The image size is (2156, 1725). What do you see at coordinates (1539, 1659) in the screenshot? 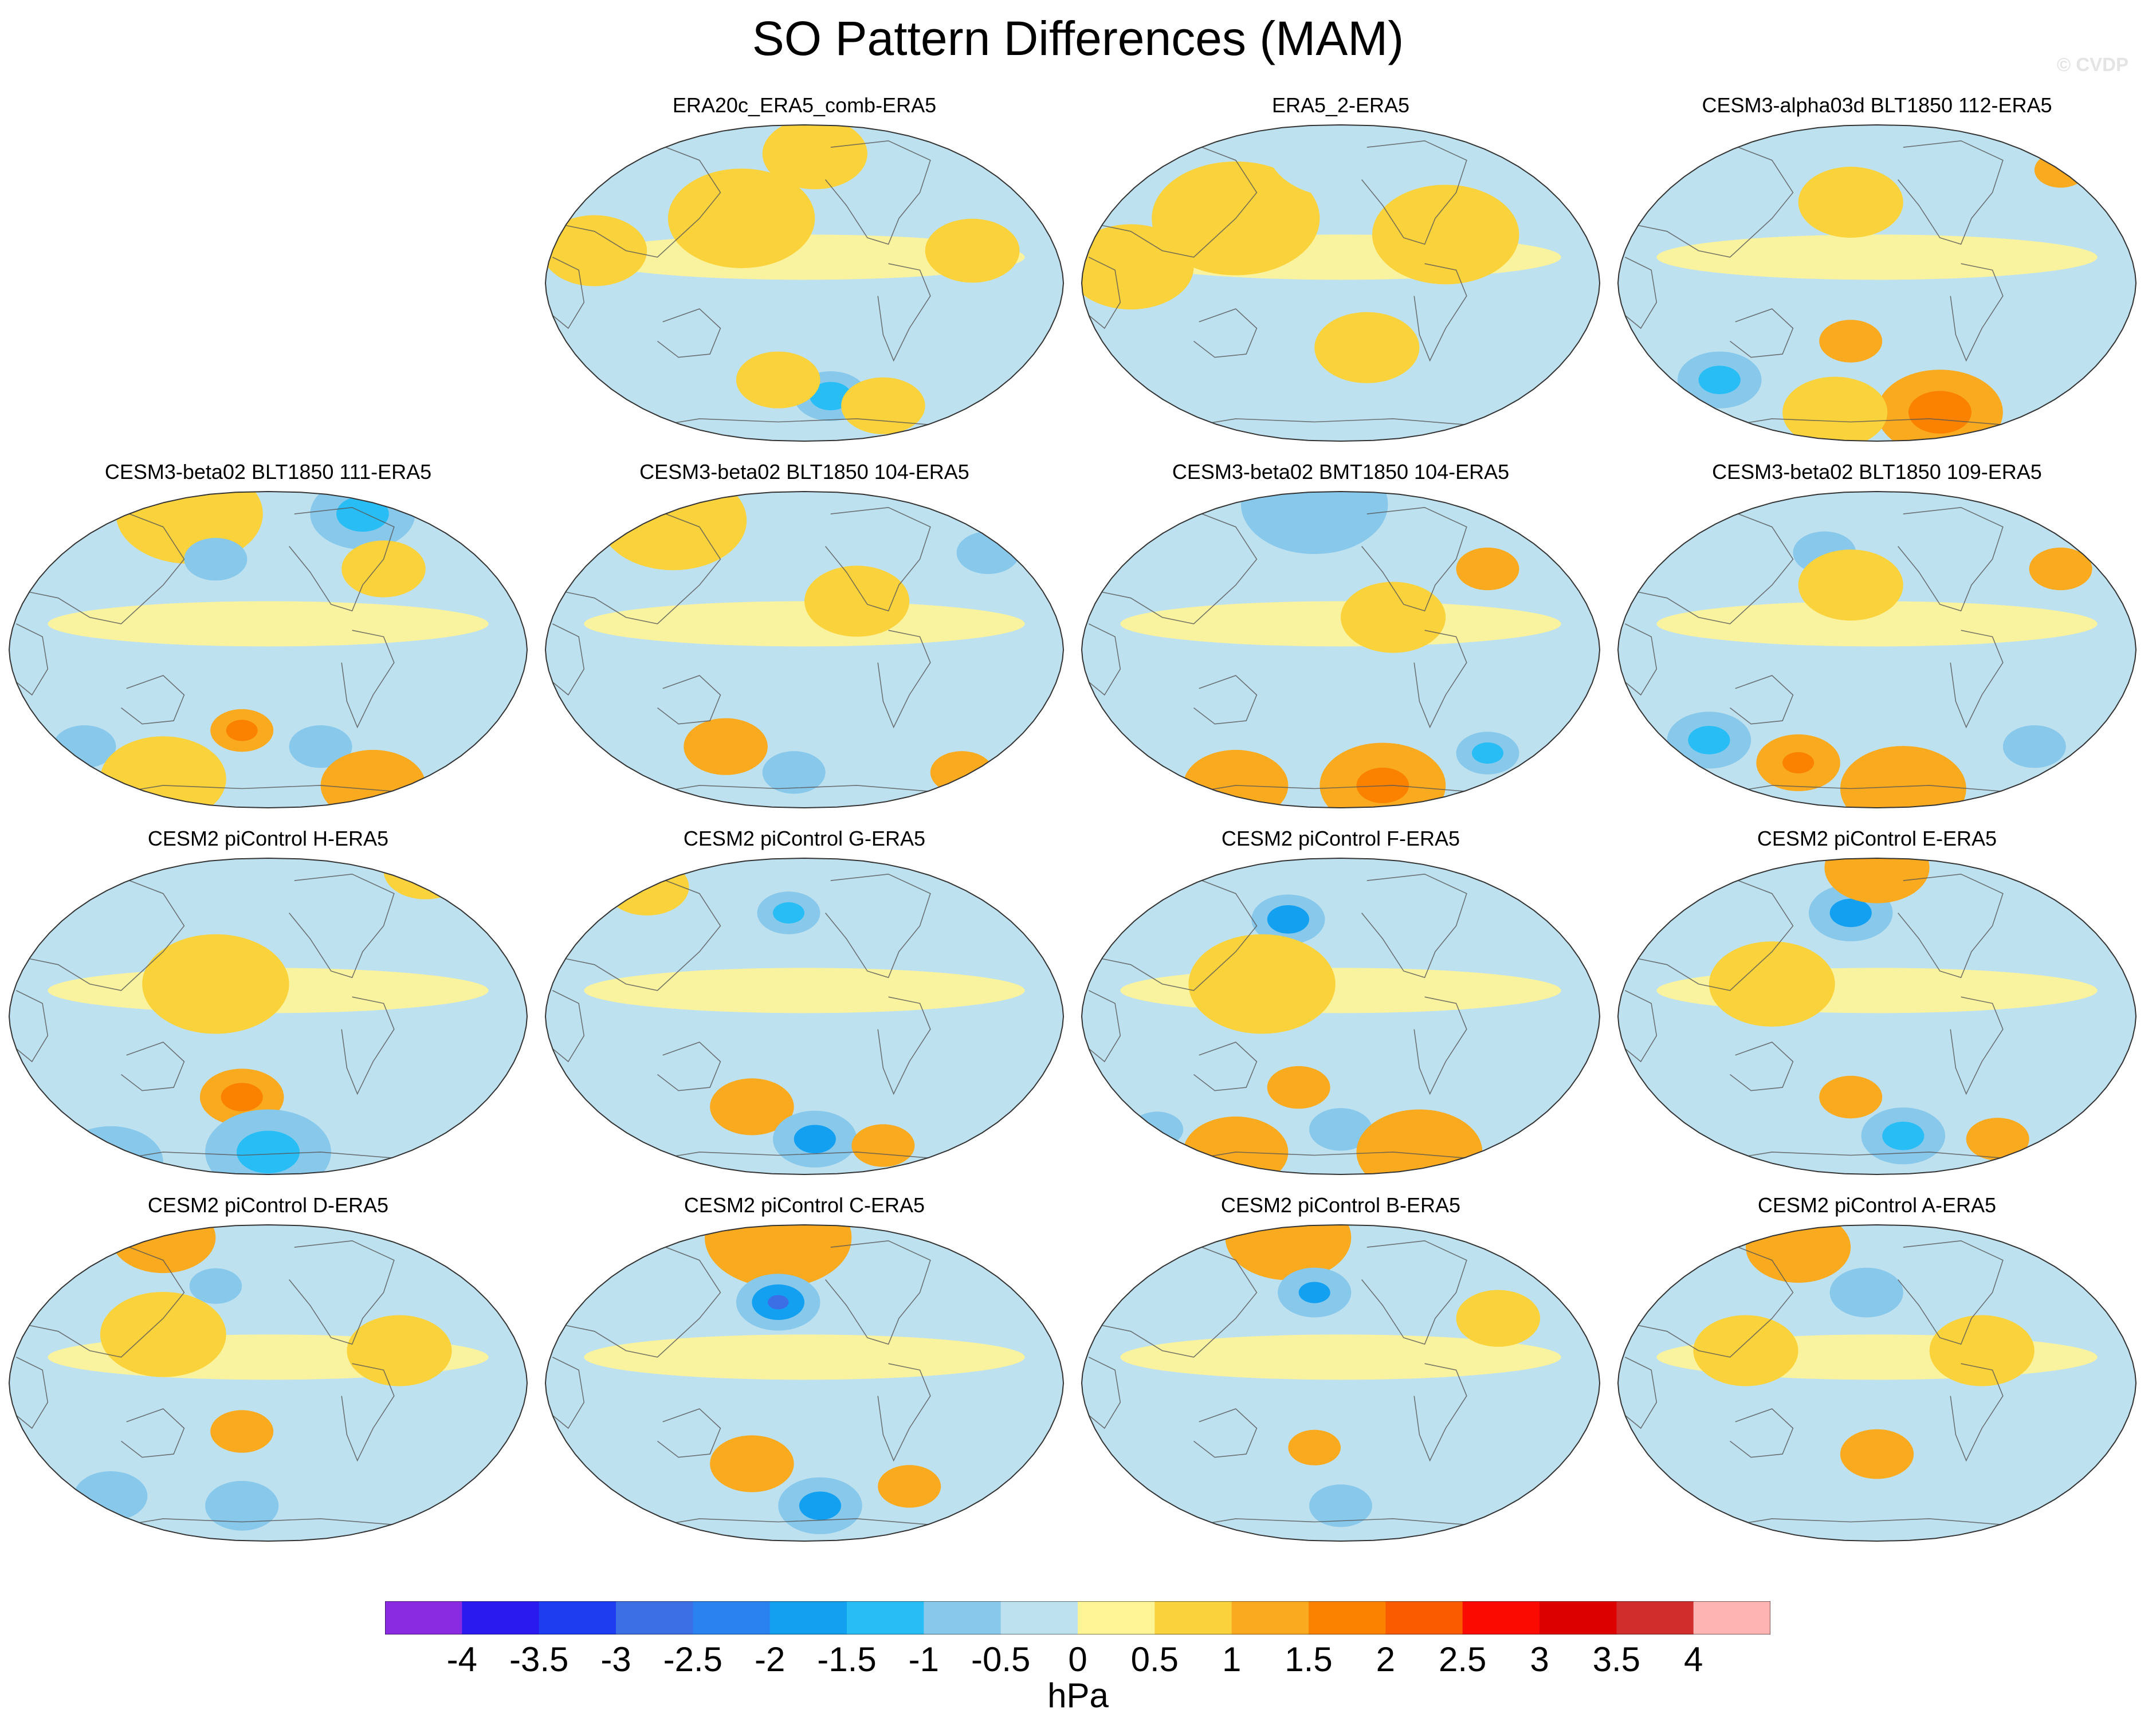
I see `colorbar-tick-label: 3` at bounding box center [1539, 1659].